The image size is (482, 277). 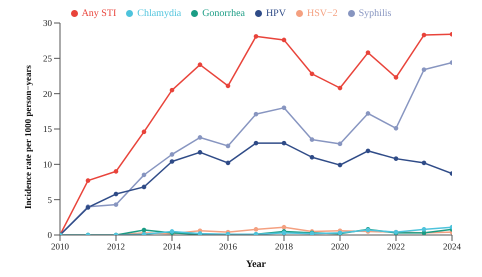 What do you see at coordinates (452, 246) in the screenshot?
I see `x-tick-label: 2024` at bounding box center [452, 246].